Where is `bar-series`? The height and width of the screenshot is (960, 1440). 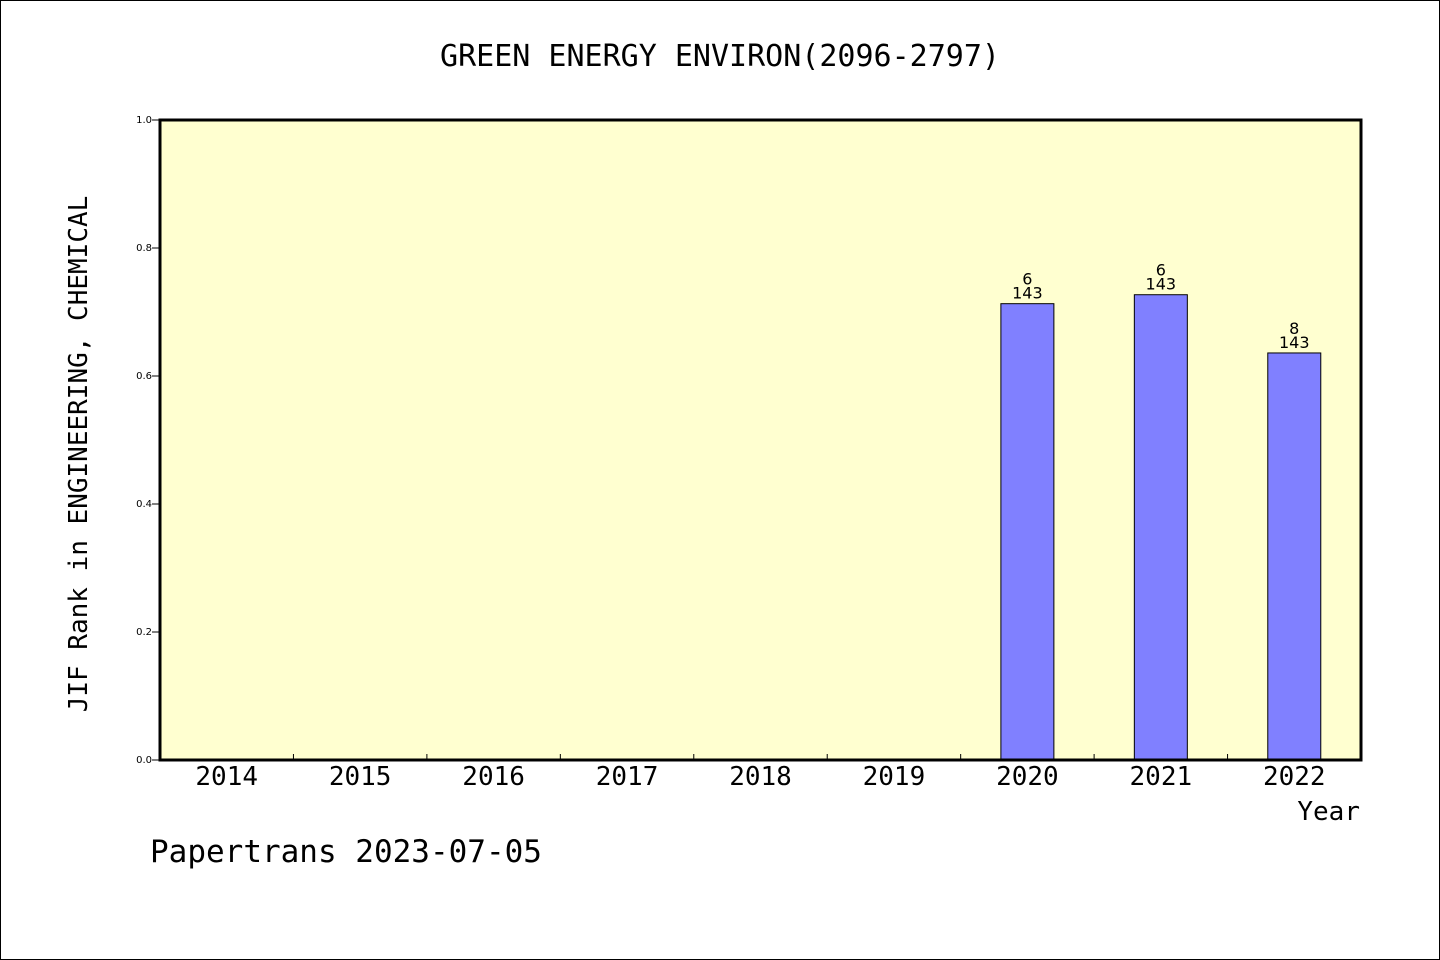
bar-series is located at coordinates (1161, 527).